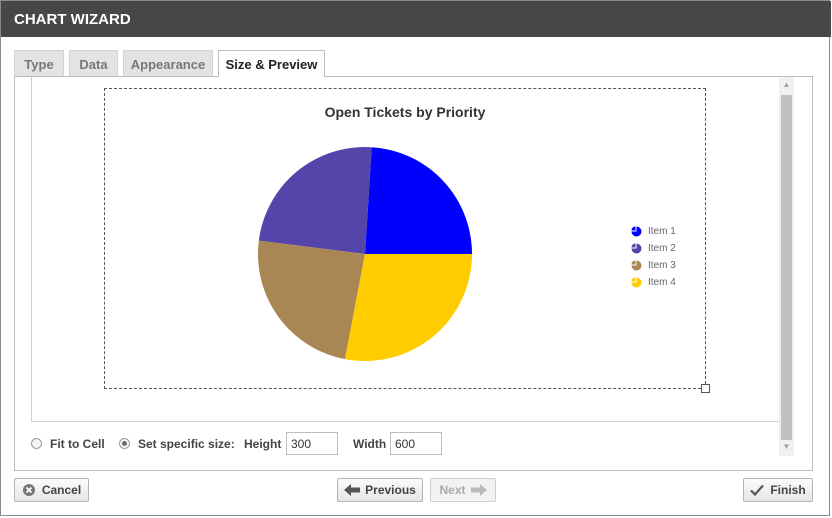 The width and height of the screenshot is (832, 518). I want to click on cancel-button: Cancel, so click(51, 490).